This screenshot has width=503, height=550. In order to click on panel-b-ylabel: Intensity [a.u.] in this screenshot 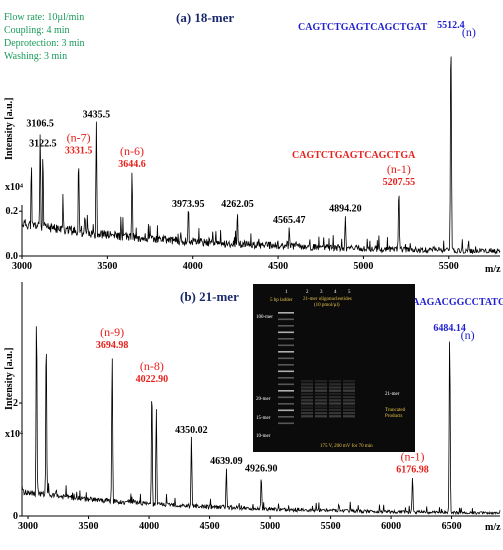, I will do `click(9, 378)`.